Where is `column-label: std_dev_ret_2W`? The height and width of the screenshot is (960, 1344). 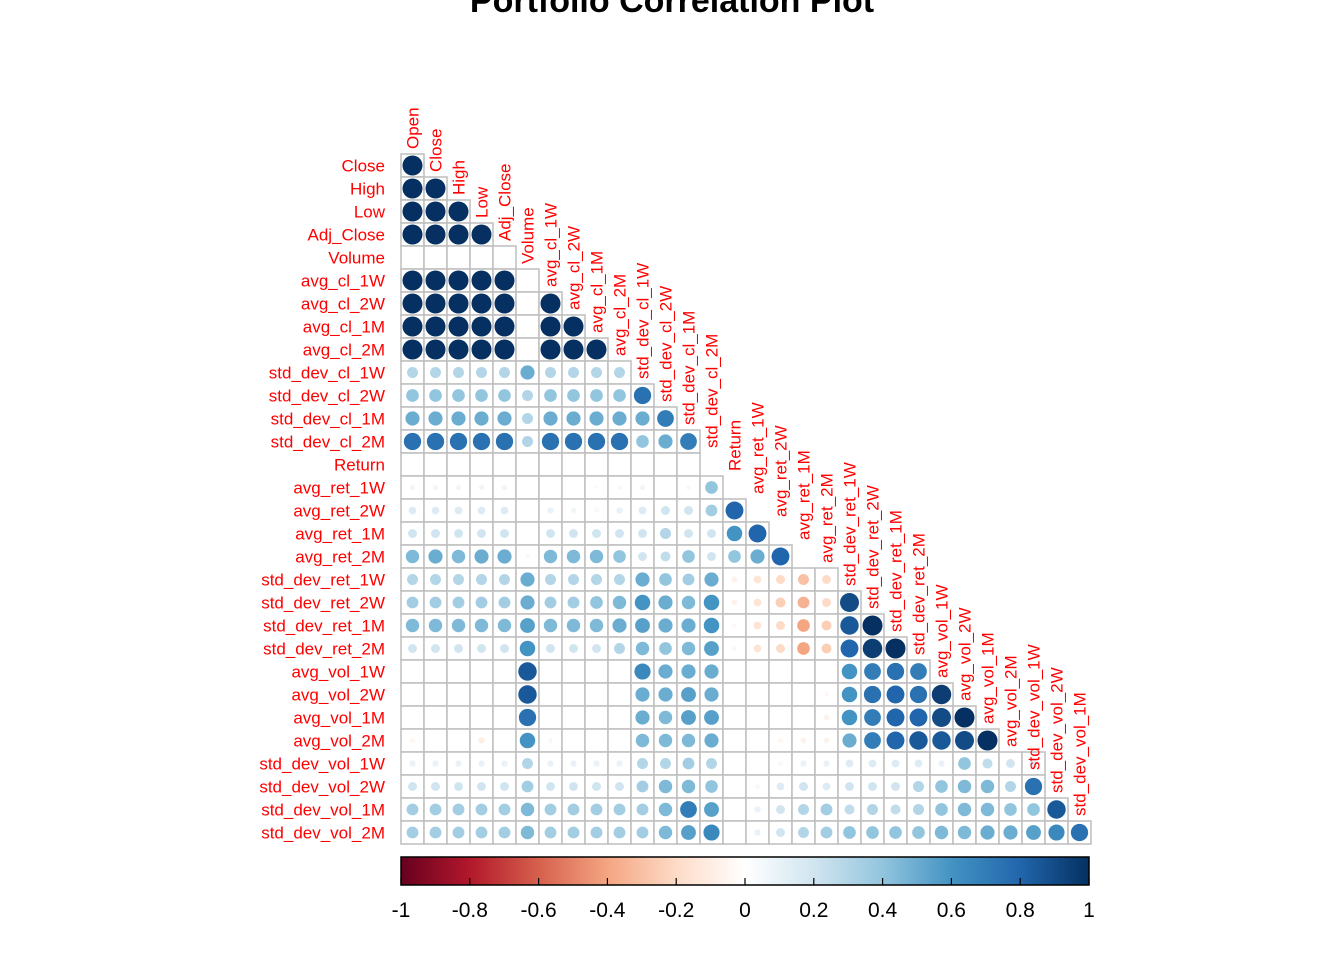
column-label: std_dev_ret_2W is located at coordinates (873, 547).